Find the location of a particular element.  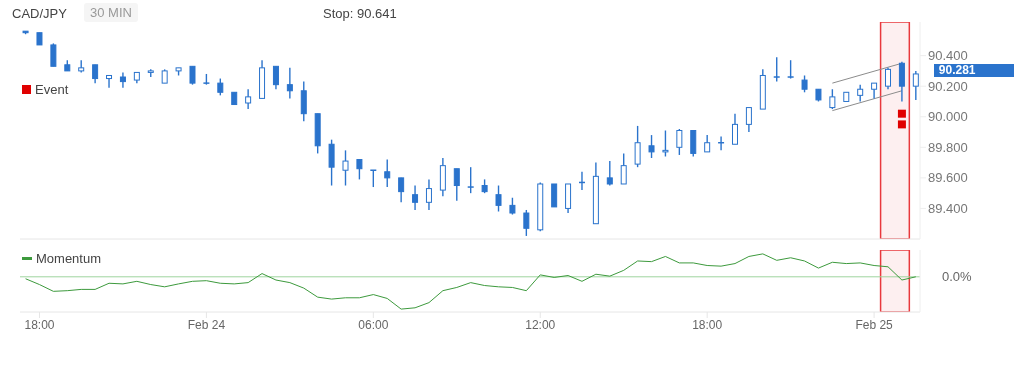

y-tick-label: 89.800 is located at coordinates (948, 147).